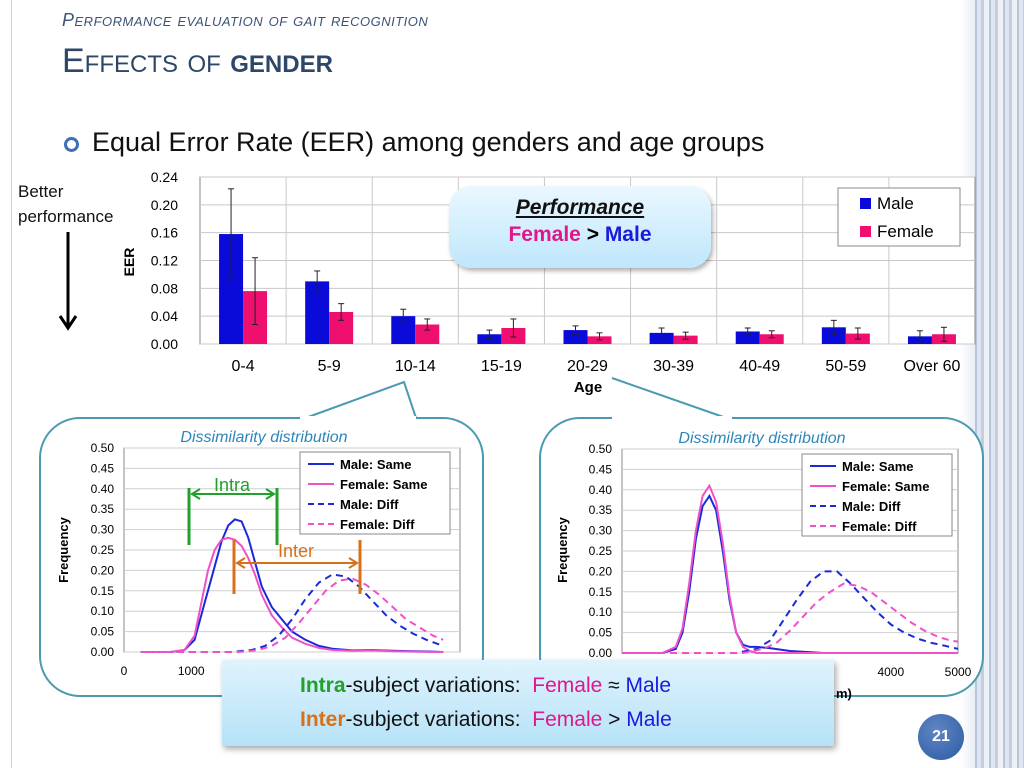  Describe the element at coordinates (439, 685) in the screenshot. I see `intra-rest: -subject variations:` at that location.